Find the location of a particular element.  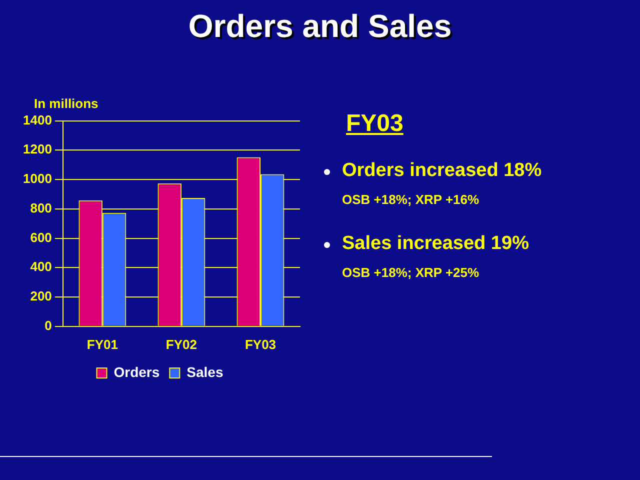

y-tick-label: 1400 is located at coordinates (37, 120).